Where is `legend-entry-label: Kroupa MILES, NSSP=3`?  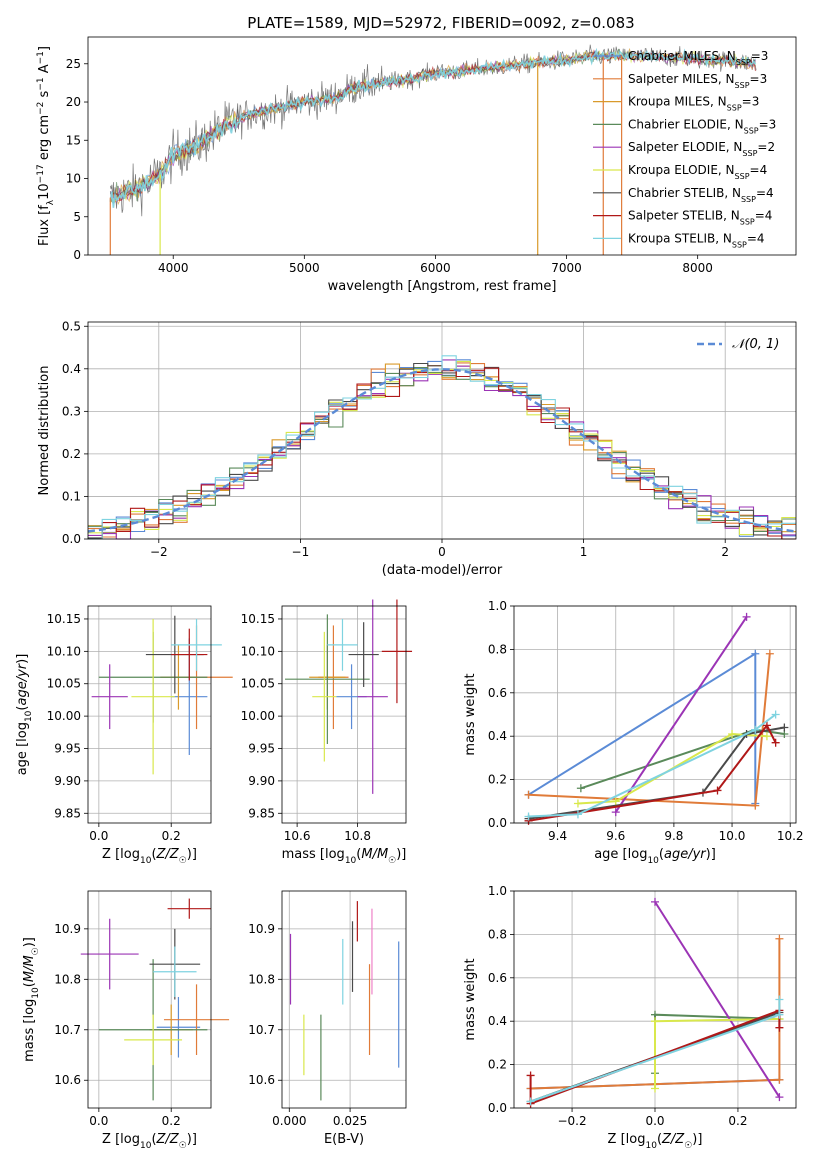 legend-entry-label: Kroupa MILES, NSSP=3 is located at coordinates (693, 104).